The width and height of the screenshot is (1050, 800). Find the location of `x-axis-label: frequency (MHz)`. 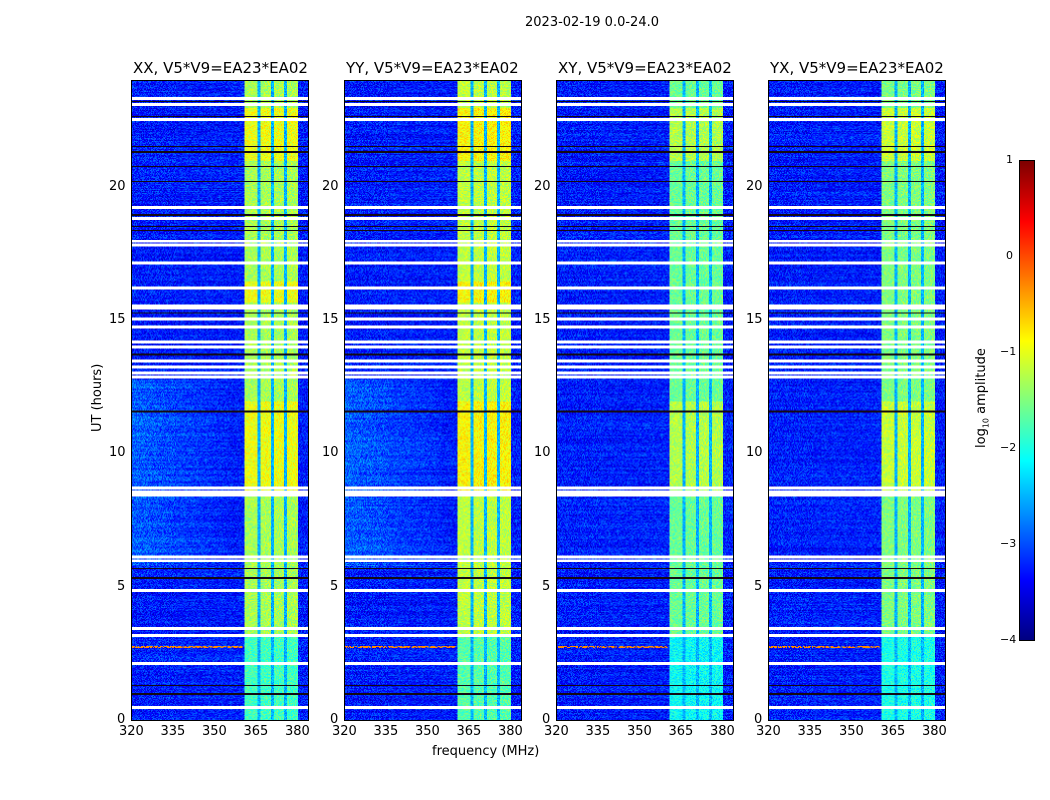

x-axis-label: frequency (MHz) is located at coordinates (486, 751).